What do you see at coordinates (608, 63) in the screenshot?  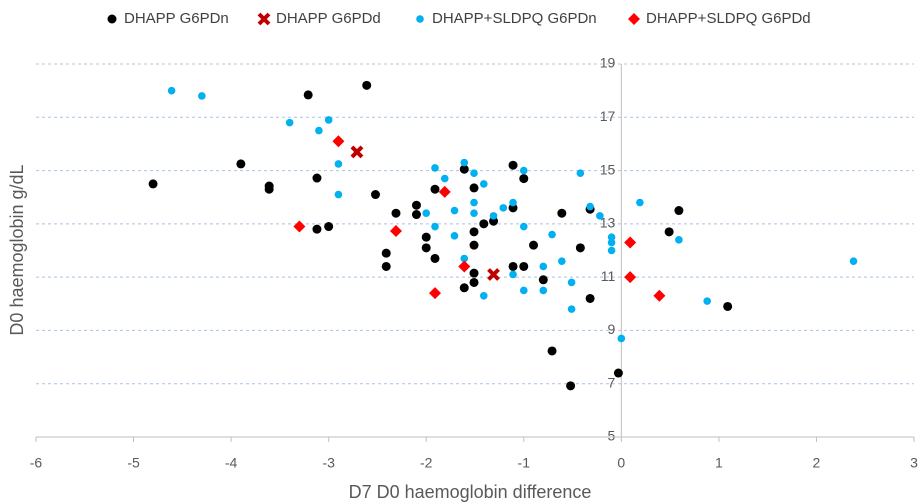 I see `y-tick-label: 19` at bounding box center [608, 63].